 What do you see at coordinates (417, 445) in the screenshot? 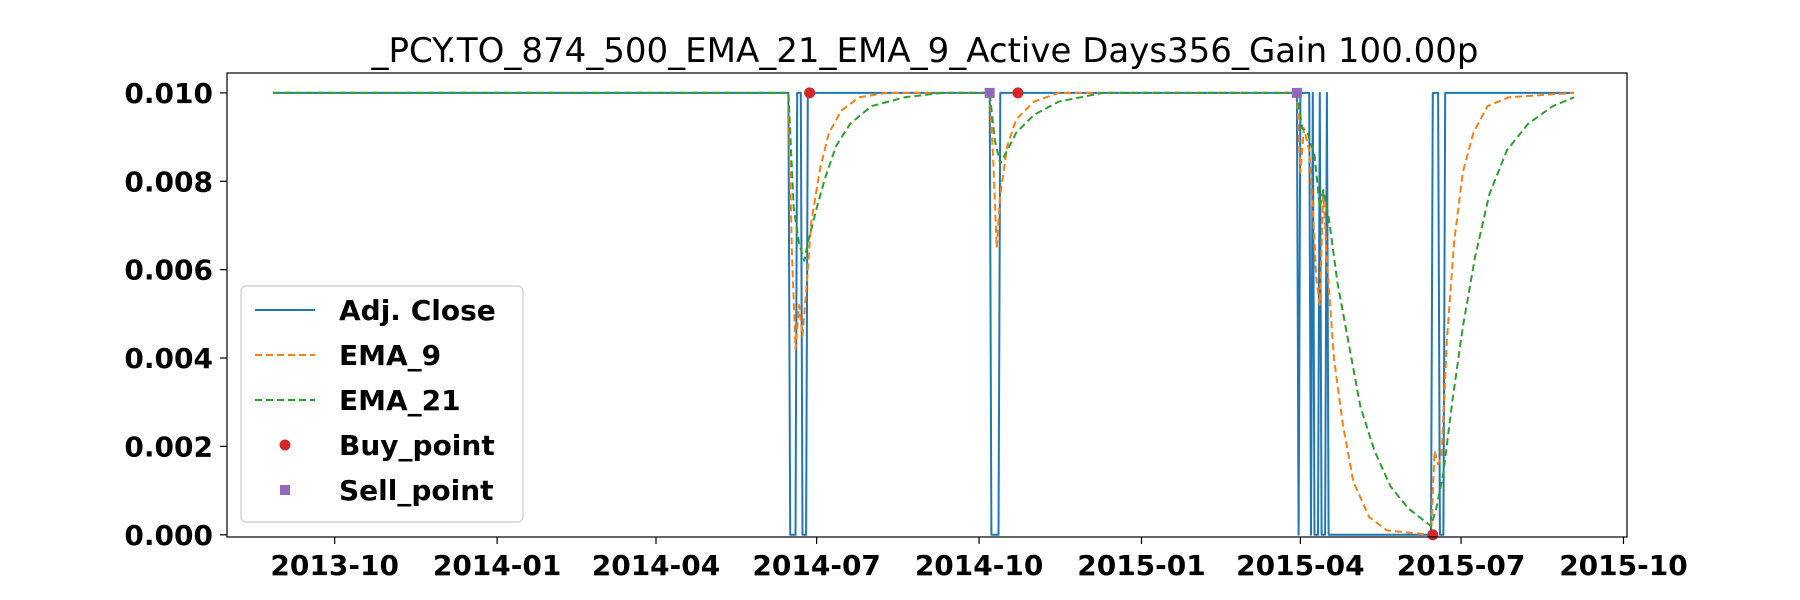
I see `legend-label-buy-point: Buy_point` at bounding box center [417, 445].